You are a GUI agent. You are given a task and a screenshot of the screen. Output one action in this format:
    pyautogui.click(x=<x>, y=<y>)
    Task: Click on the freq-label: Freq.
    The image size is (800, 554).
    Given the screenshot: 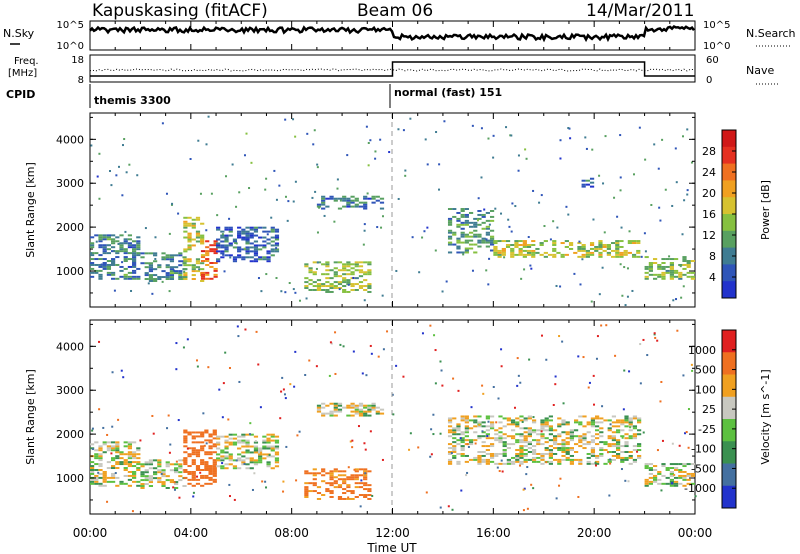 What is the action you would take?
    pyautogui.click(x=26, y=61)
    